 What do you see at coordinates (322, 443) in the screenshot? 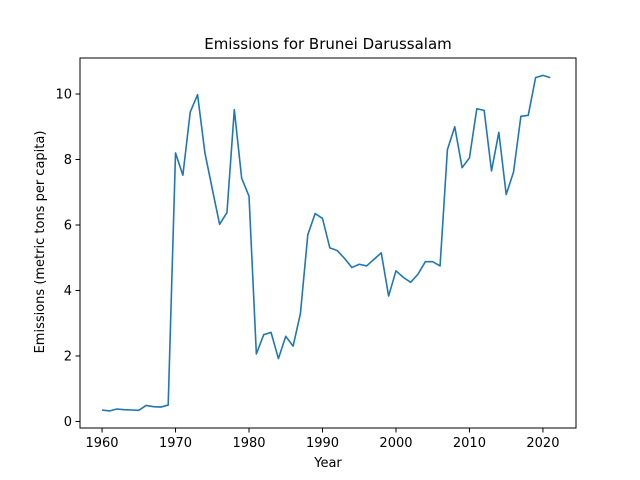
I see `x-tick-label: 1990` at bounding box center [322, 443].